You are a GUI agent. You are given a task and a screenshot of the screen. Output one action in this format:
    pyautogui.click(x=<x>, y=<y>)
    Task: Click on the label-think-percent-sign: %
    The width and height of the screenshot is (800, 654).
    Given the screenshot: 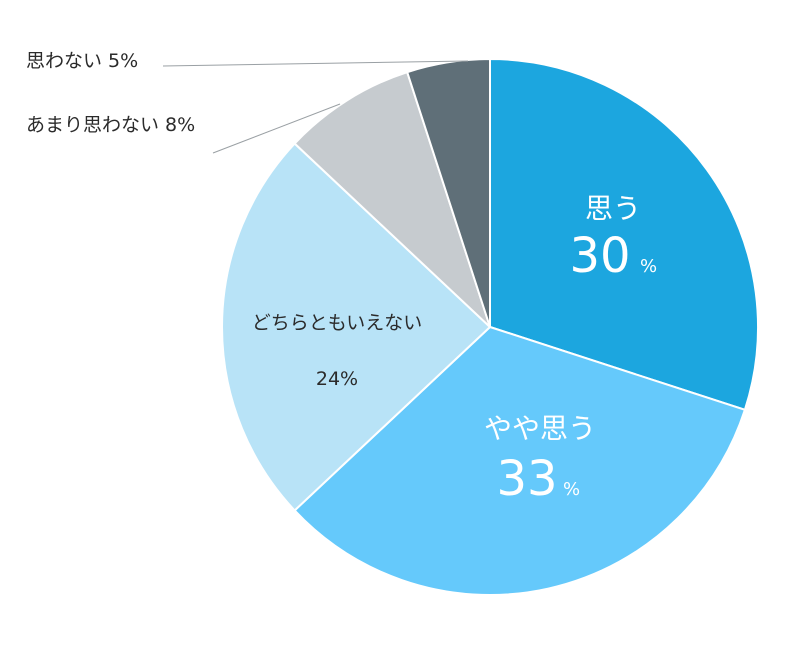 What is the action you would take?
    pyautogui.click(x=648, y=266)
    